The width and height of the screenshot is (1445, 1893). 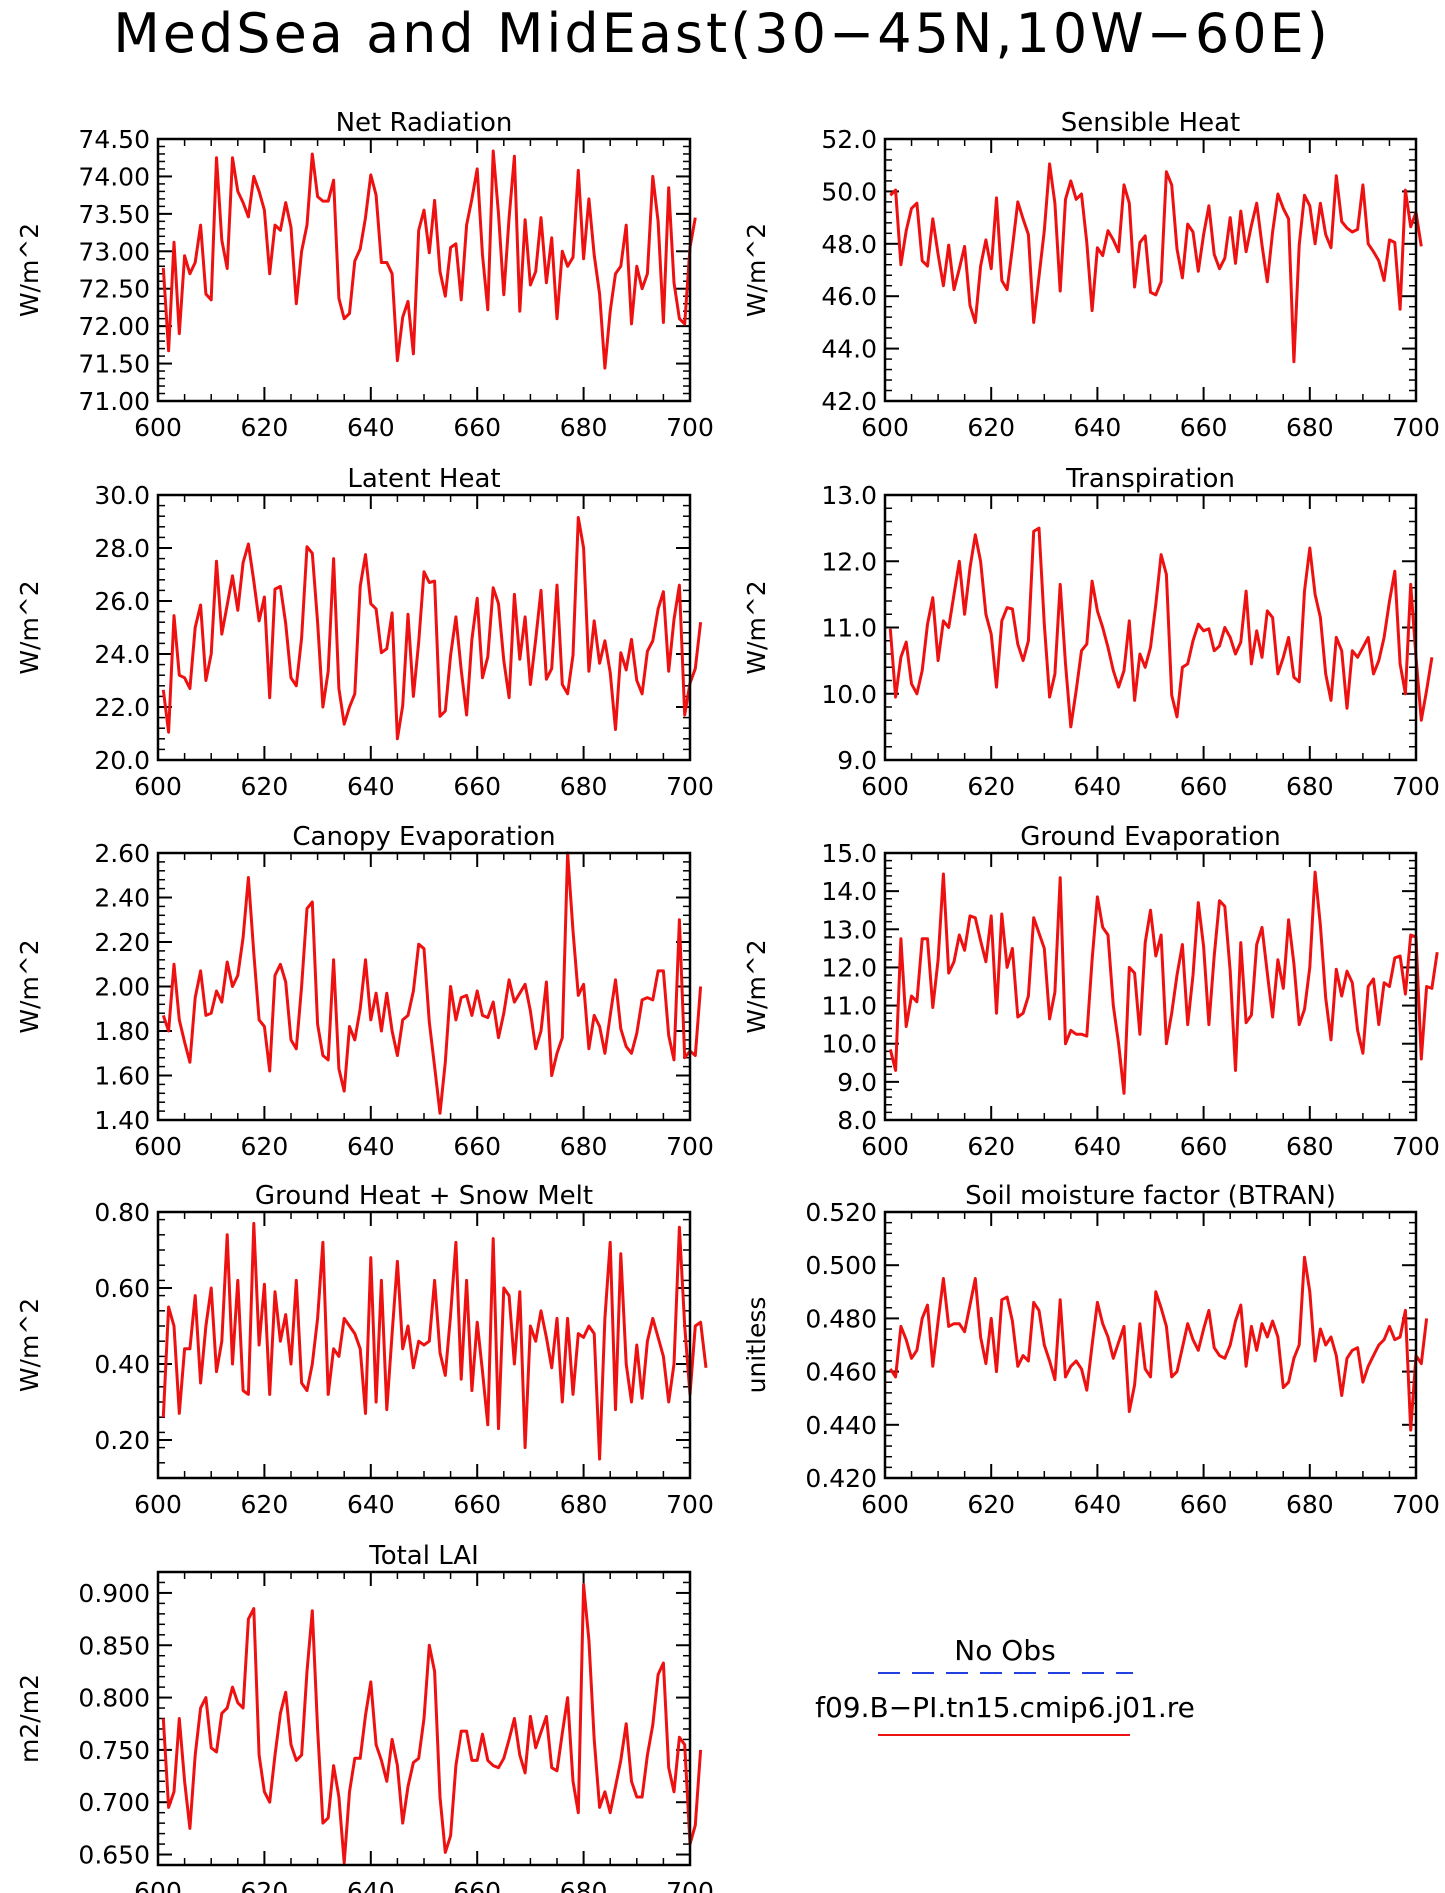 I want to click on panel-title: Canopy Evaporation, so click(x=423, y=837).